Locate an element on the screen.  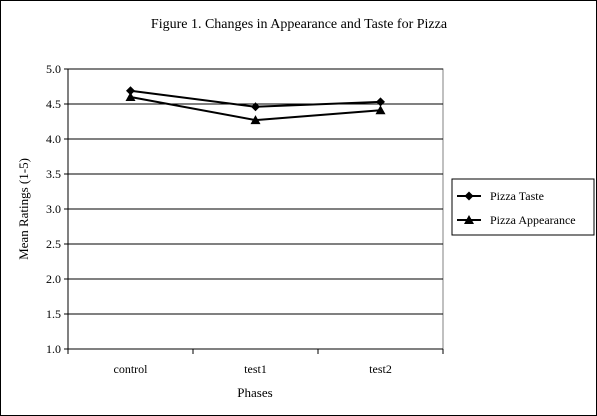
x-axis-ticks: control test1 test2 is located at coordinates (255, 362).